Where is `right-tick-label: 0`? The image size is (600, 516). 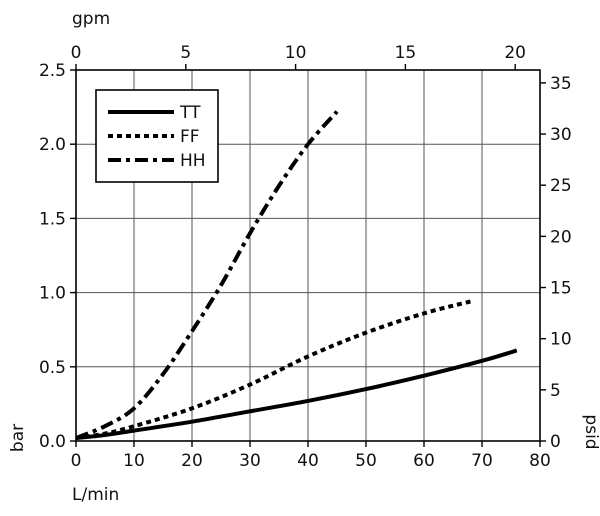 right-tick-label: 0 is located at coordinates (555, 442).